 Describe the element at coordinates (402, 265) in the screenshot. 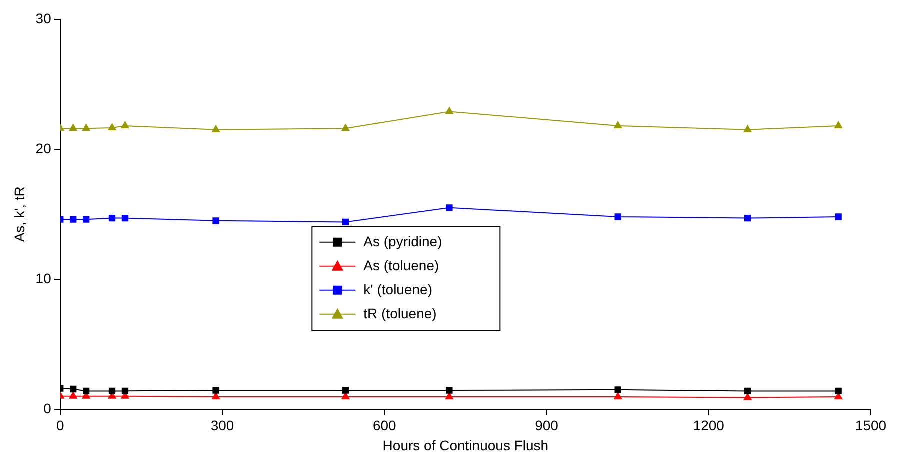

I see `legend-label: As (toluene)` at that location.